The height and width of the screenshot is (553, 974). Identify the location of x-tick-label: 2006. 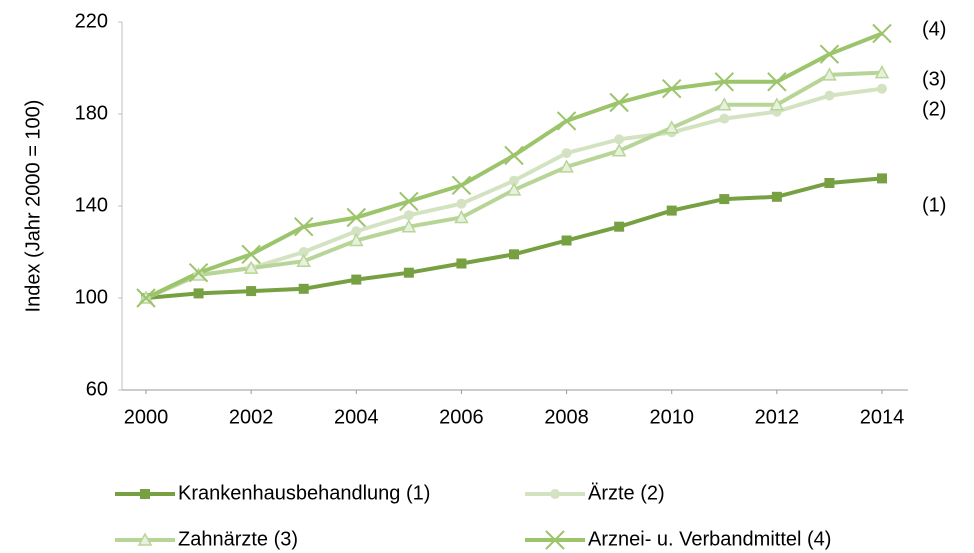
(461, 417).